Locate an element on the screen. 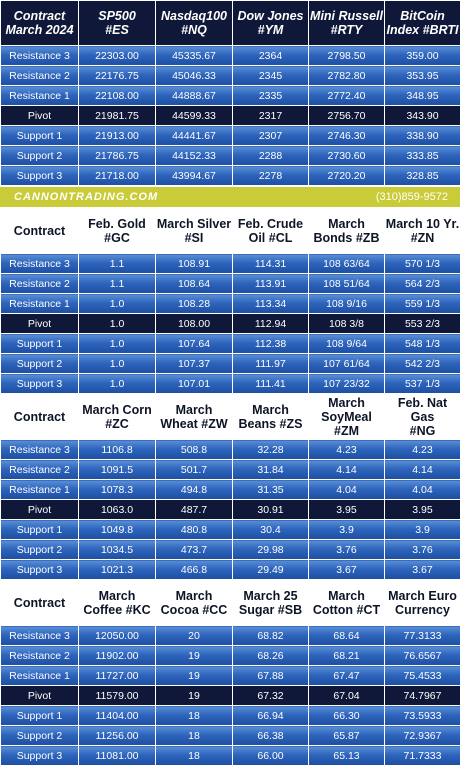 Image resolution: width=460 pixels, height=767 pixels. level-value: 112.38 is located at coordinates (270, 343).